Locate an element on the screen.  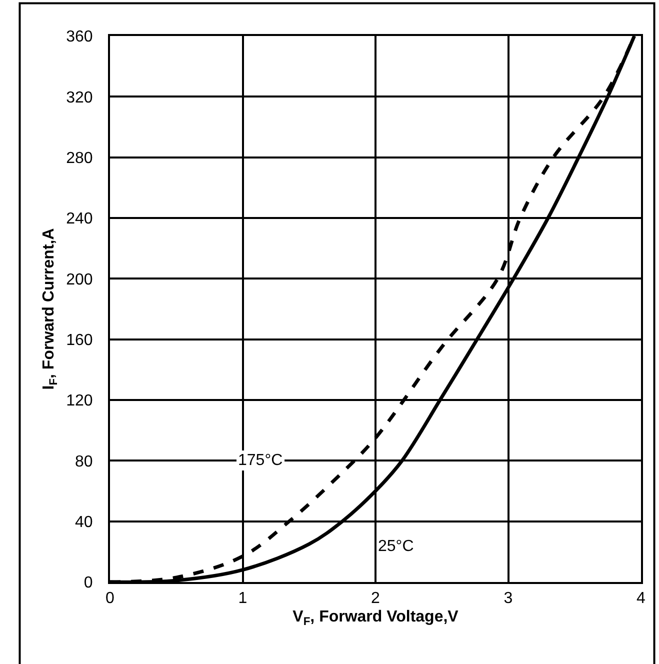
x-tick-label: 3 is located at coordinates (508, 599).